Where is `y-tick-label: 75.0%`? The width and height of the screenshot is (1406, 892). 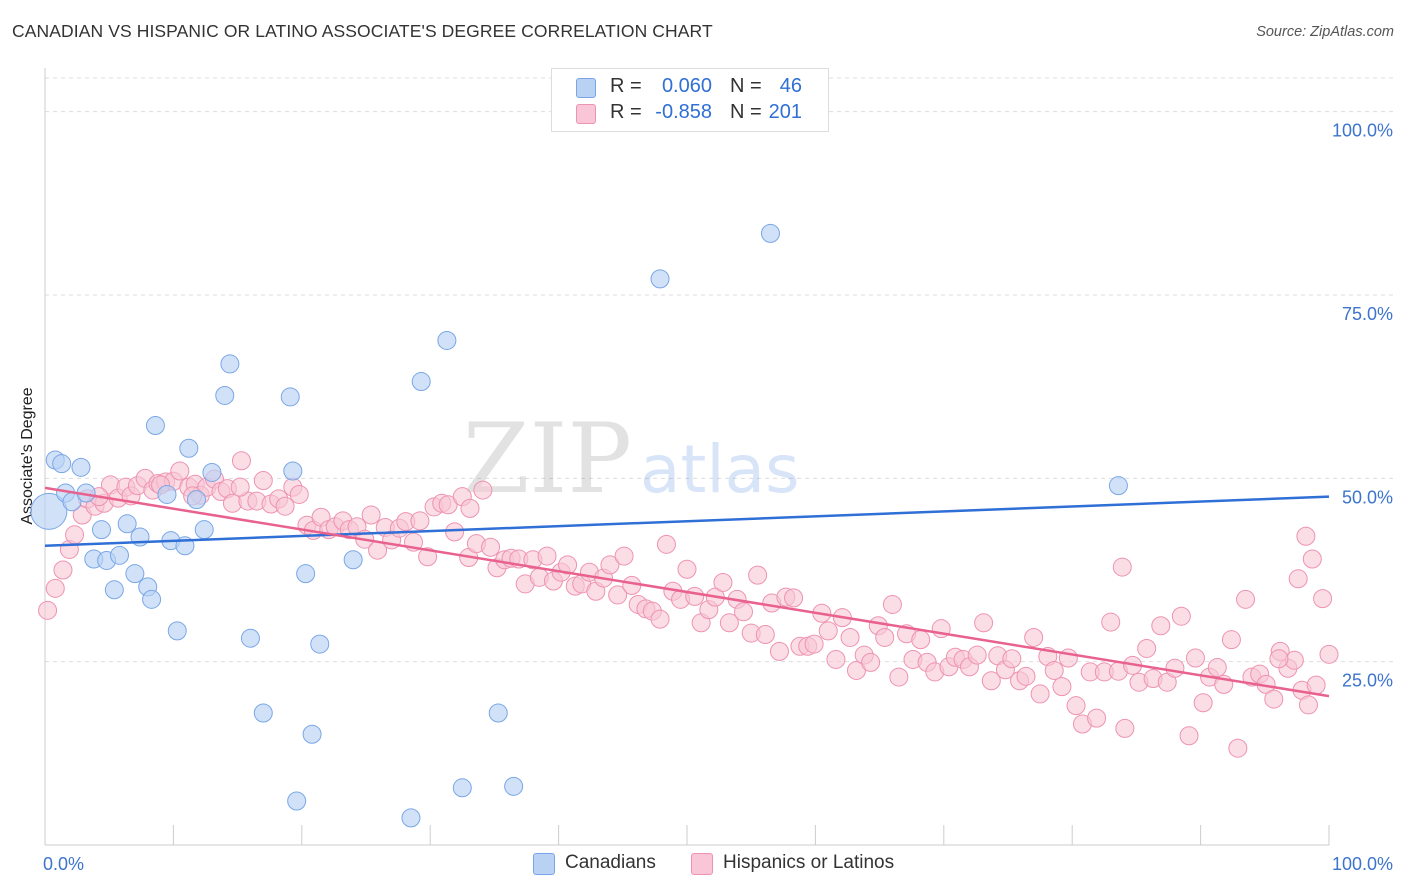 y-tick-label: 75.0% is located at coordinates (1367, 314).